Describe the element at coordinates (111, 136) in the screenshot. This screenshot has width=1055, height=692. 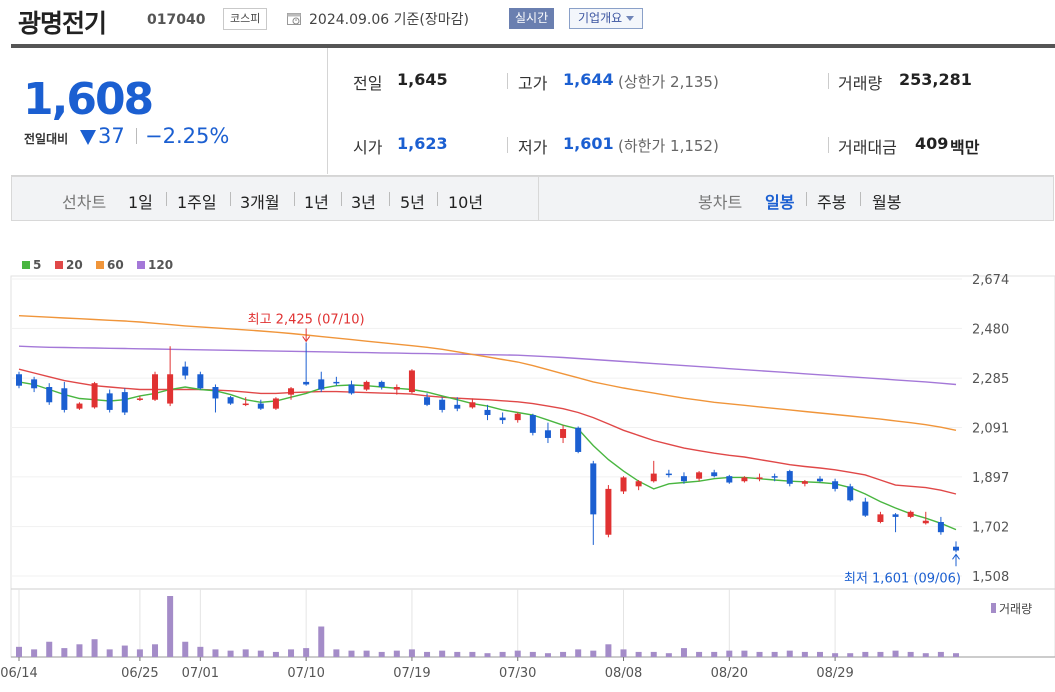
I see `change-value: 37` at that location.